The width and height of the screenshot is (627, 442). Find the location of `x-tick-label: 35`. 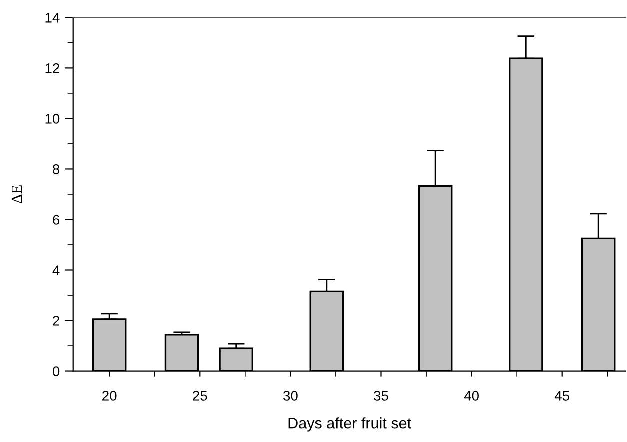

x-tick-label: 35 is located at coordinates (381, 396).